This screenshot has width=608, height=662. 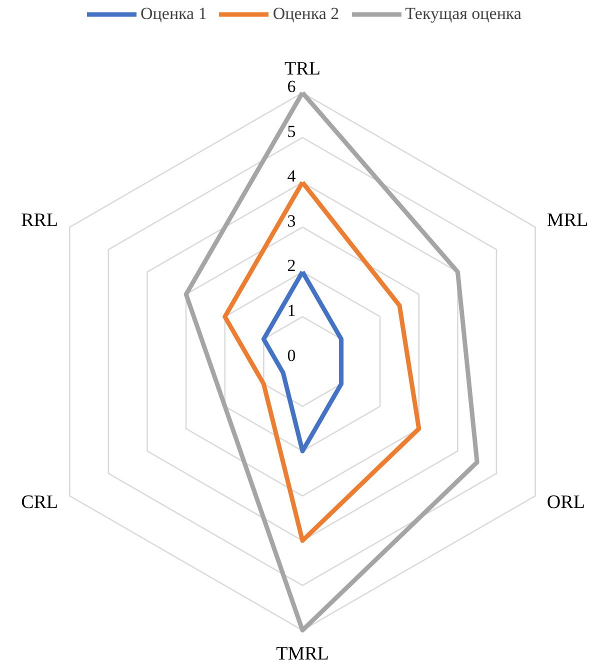 What do you see at coordinates (39, 503) in the screenshot?
I see `spoke-label: CRL` at bounding box center [39, 503].